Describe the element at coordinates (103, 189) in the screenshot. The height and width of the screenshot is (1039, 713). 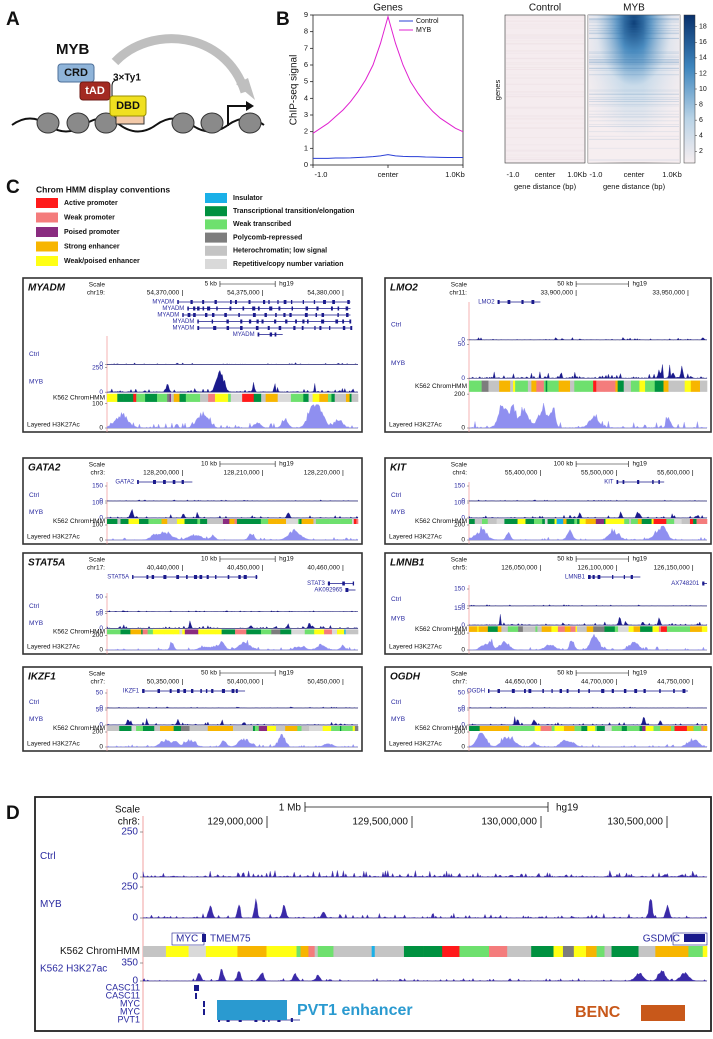
I see `legend-title: Chrom HMM display conventions` at that location.